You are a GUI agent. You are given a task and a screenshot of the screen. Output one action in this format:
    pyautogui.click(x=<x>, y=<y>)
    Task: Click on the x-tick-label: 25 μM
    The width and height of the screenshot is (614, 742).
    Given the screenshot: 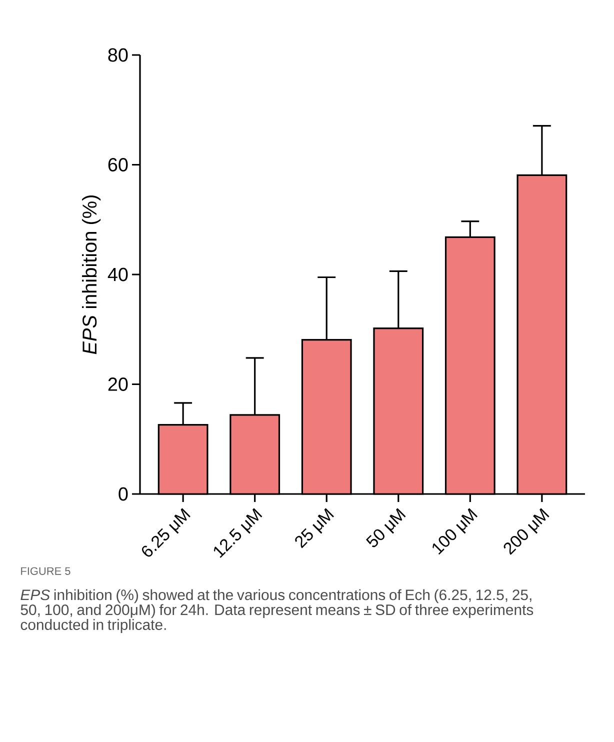 What is the action you would take?
    pyautogui.click(x=314, y=528)
    